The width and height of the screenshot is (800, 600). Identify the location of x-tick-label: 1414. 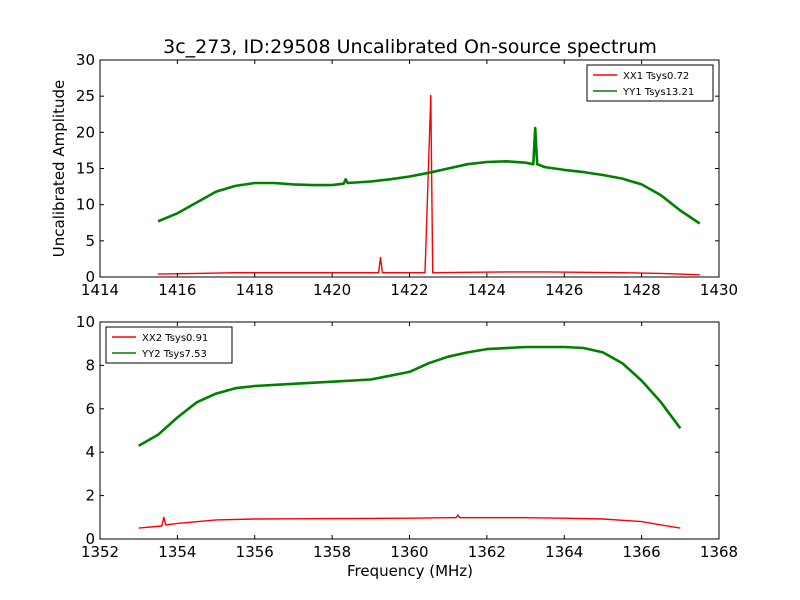
(100, 290).